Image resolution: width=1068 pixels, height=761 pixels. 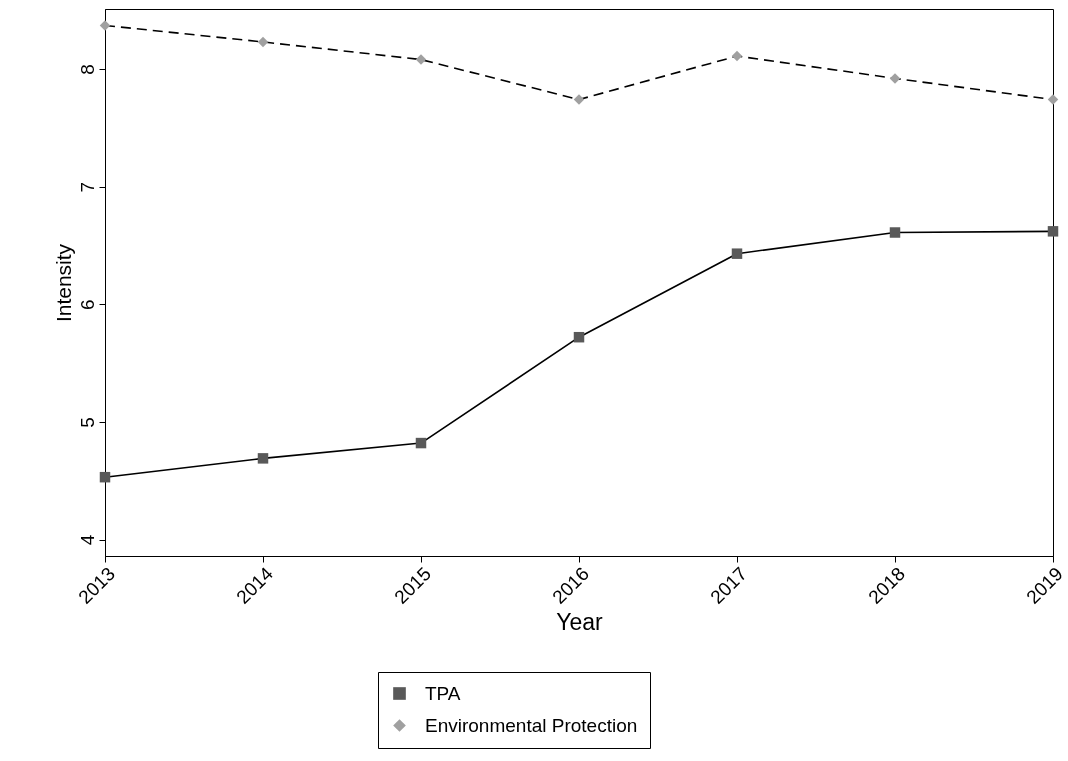 What do you see at coordinates (531, 725) in the screenshot?
I see `legend-label: Environmental Protection` at bounding box center [531, 725].